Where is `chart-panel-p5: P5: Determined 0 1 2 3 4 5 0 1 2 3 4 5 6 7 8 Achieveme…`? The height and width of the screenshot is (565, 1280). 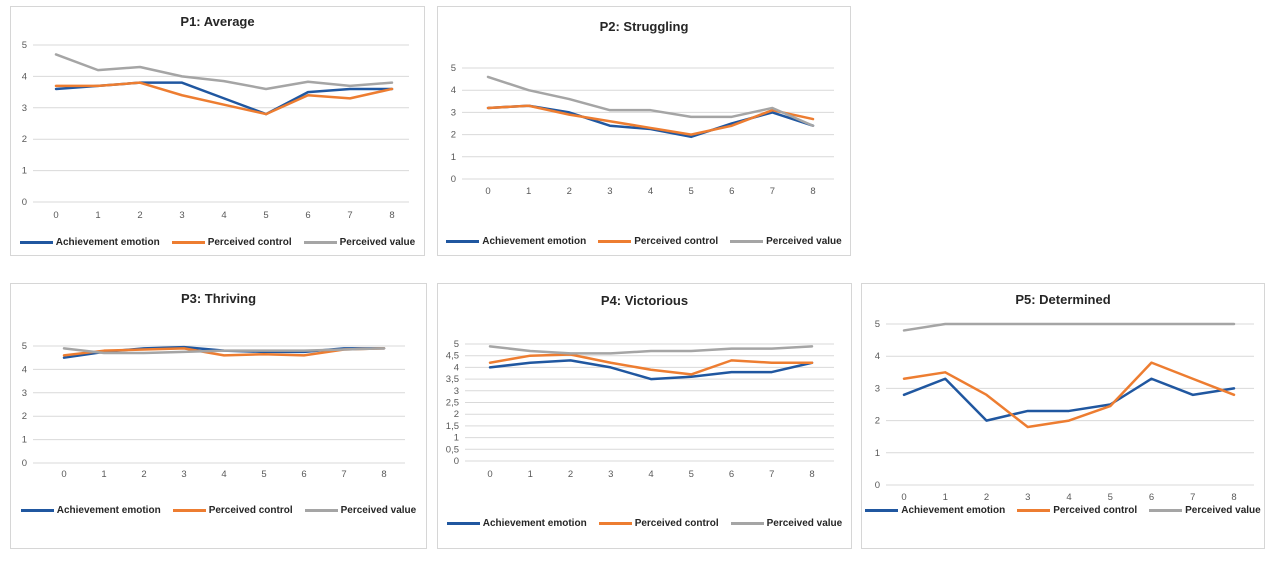
chart-panel-p5: P5: Determined 0 1 2 3 4 5 0 1 2 3 4 5 6 7 8 Achieveme… is located at coordinates (1063, 416).